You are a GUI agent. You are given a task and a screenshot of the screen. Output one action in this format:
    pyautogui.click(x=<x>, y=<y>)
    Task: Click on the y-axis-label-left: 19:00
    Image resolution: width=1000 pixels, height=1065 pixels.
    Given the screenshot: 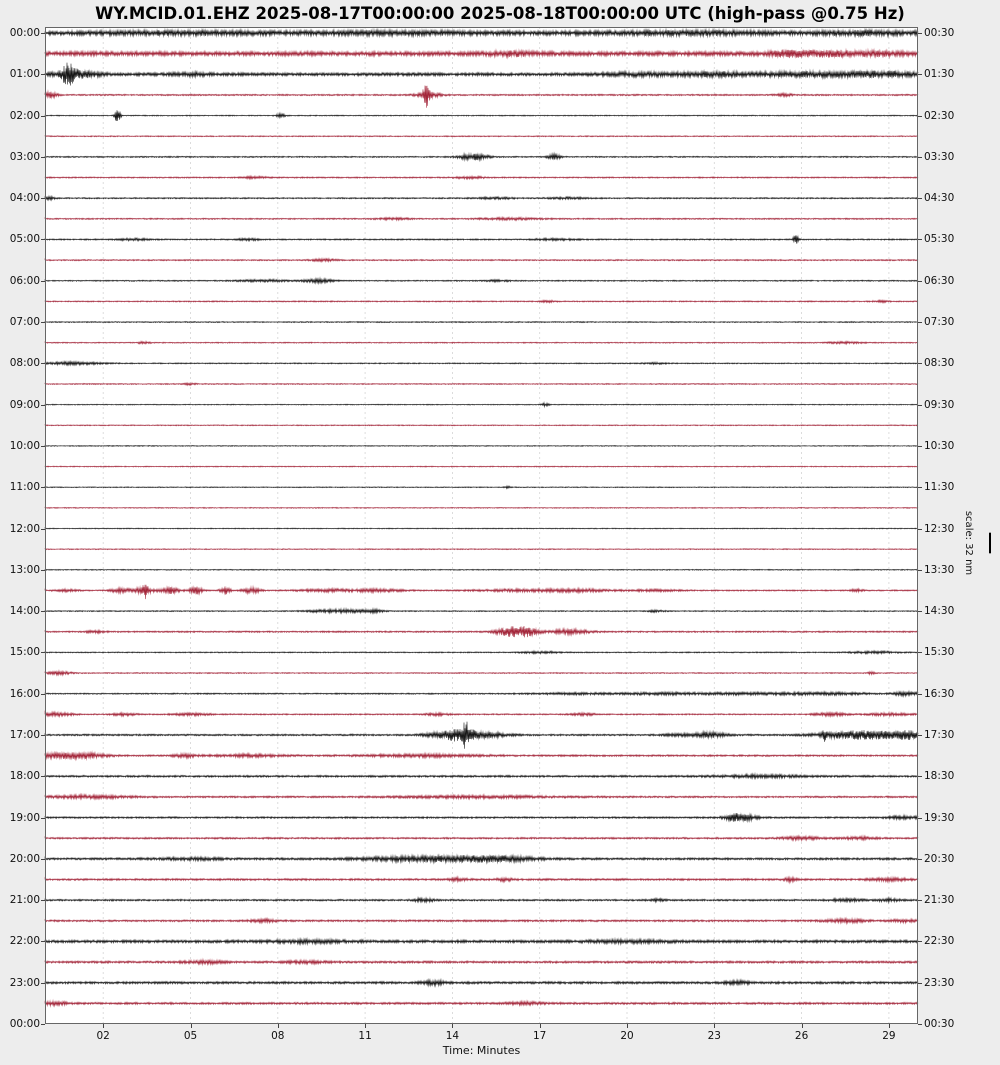 What is the action you would take?
    pyautogui.click(x=24, y=817)
    